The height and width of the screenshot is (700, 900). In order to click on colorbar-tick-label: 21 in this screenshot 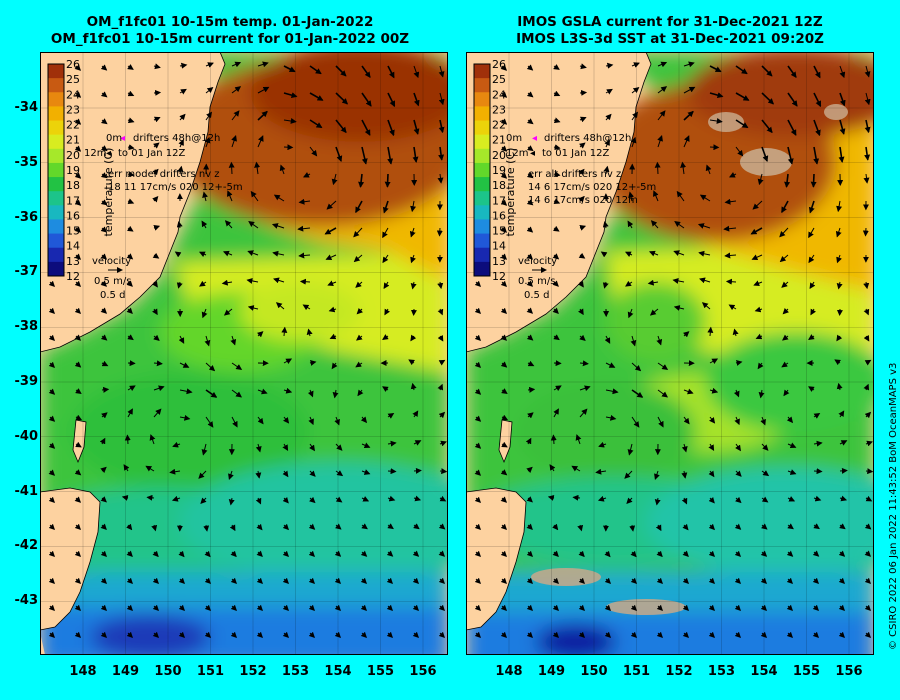, I will do `click(499, 140)`.